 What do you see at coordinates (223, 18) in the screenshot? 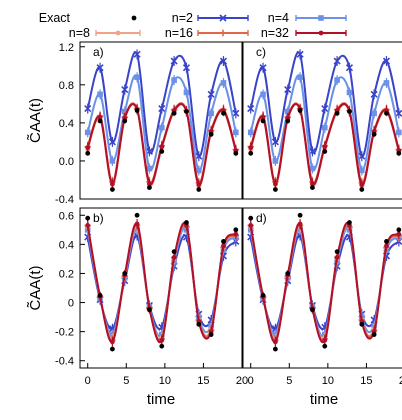
I see `legend-sample-n2` at bounding box center [223, 18].